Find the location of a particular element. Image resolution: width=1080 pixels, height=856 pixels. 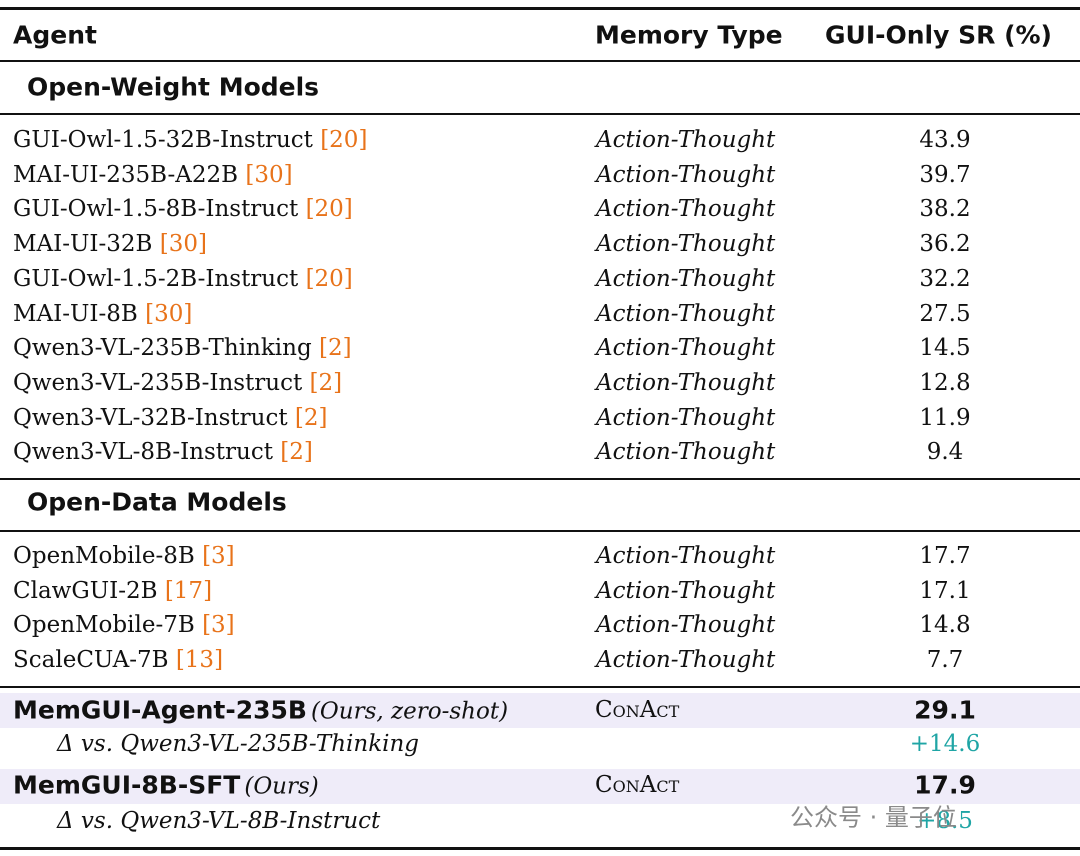

agent-note: (Ours, zero-shot) is located at coordinates (409, 711).